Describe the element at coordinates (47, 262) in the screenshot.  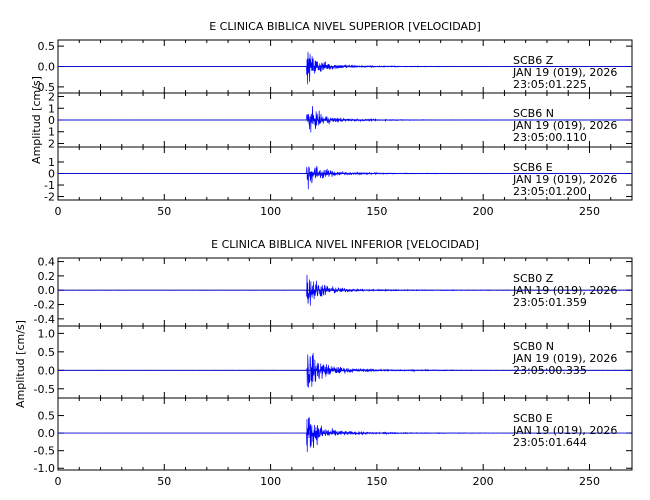
I see `y-tick-label: 0.4` at that location.